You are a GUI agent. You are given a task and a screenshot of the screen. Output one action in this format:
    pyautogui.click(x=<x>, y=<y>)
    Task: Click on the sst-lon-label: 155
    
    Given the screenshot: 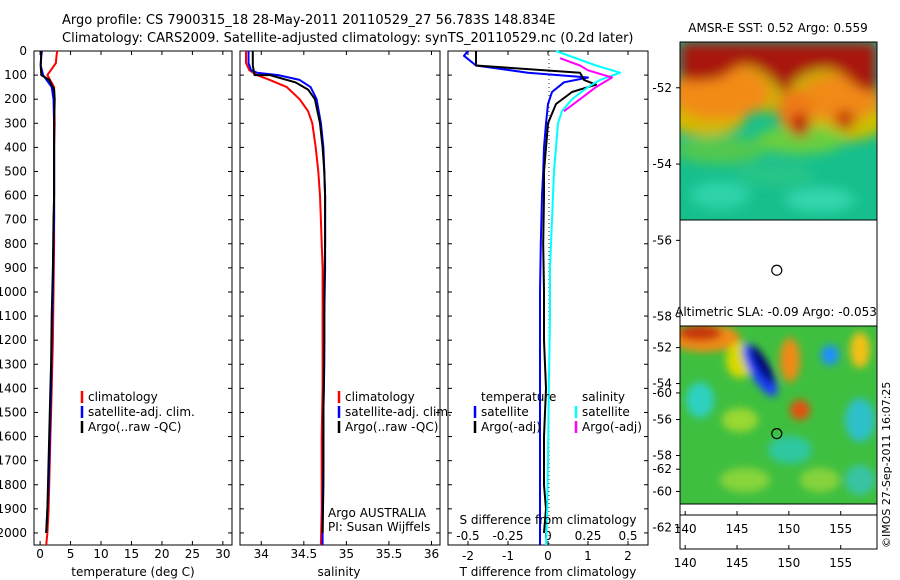 What is the action you would take?
    pyautogui.click(x=840, y=529)
    